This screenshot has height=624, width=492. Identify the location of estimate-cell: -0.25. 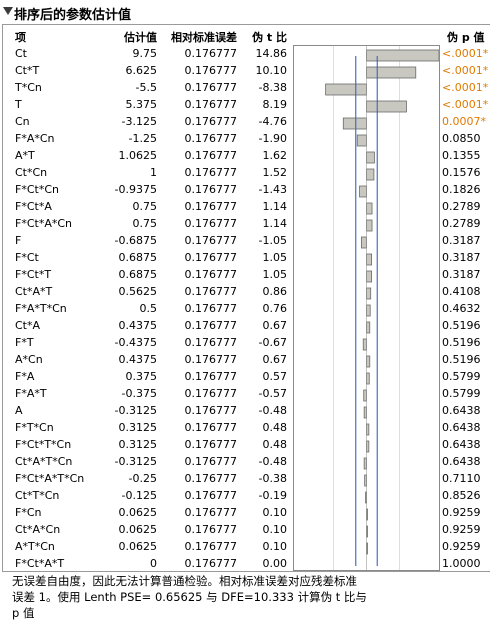
(142, 478).